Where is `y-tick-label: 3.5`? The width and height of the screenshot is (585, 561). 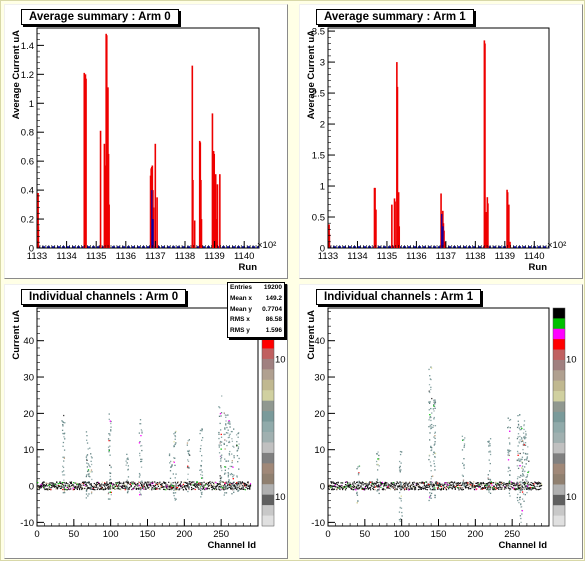 y-tick-label: 3.5 is located at coordinates (318, 32).